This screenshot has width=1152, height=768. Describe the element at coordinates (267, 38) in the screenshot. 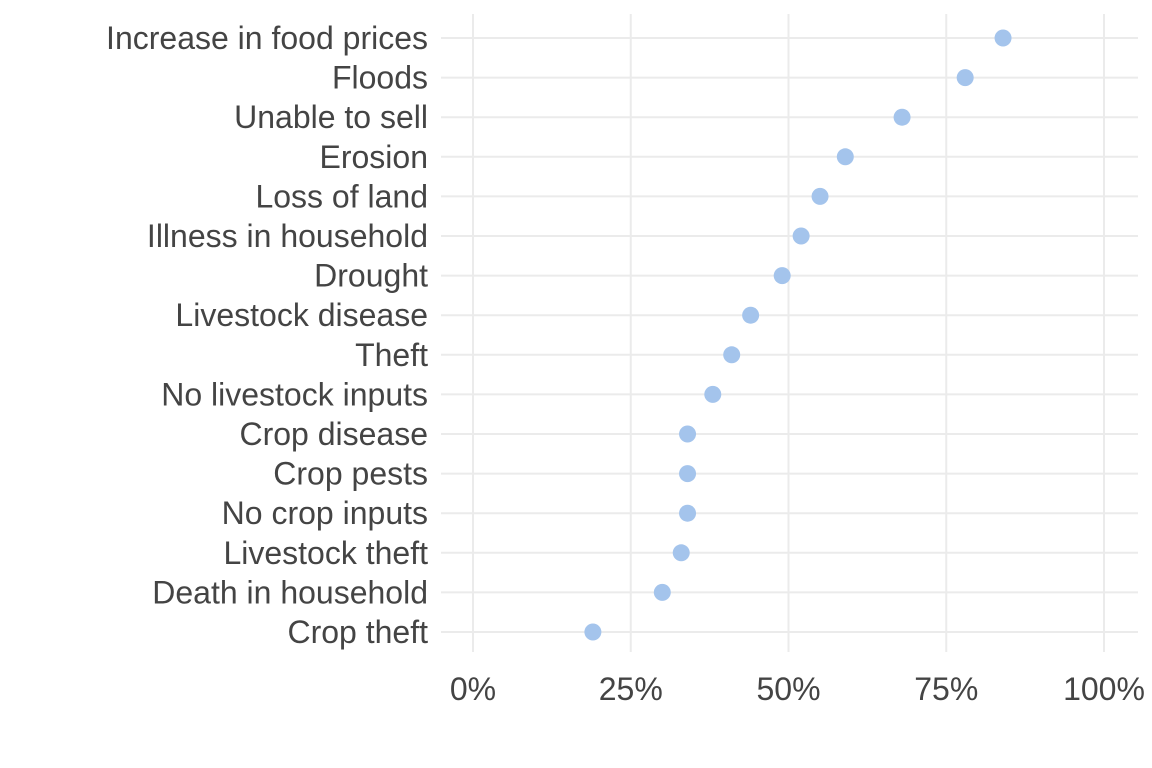

I see `category-label: Increase in food prices` at that location.